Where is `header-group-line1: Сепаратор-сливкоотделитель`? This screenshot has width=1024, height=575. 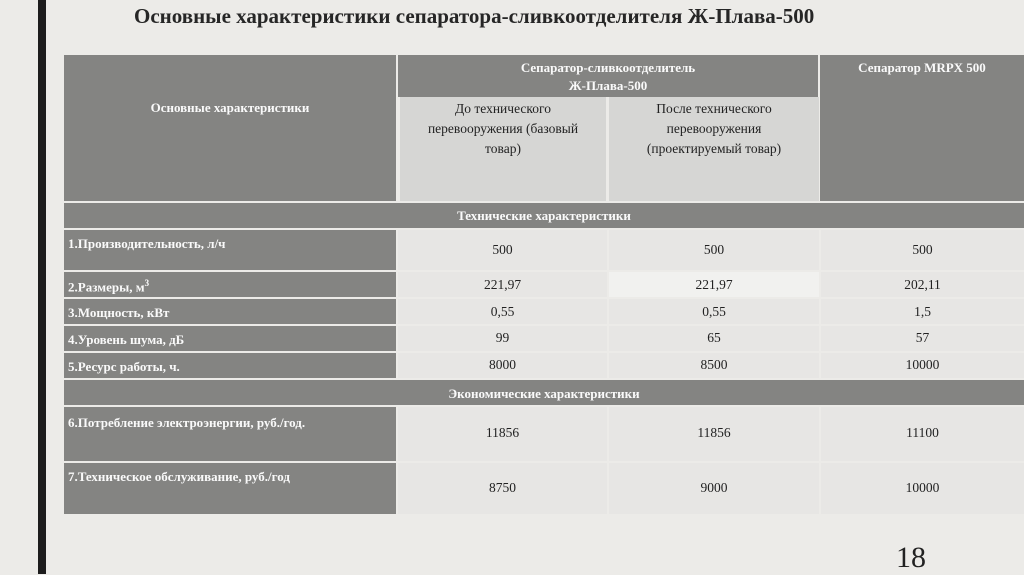
header-group-line1: Сепаратор-сливкоотделитель is located at coordinates (608, 67).